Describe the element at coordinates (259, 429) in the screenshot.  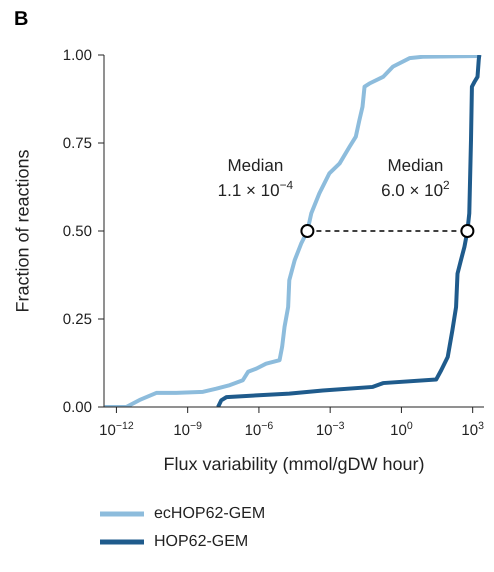
I see `x-tick-label: 10$^{−6}$` at that location.